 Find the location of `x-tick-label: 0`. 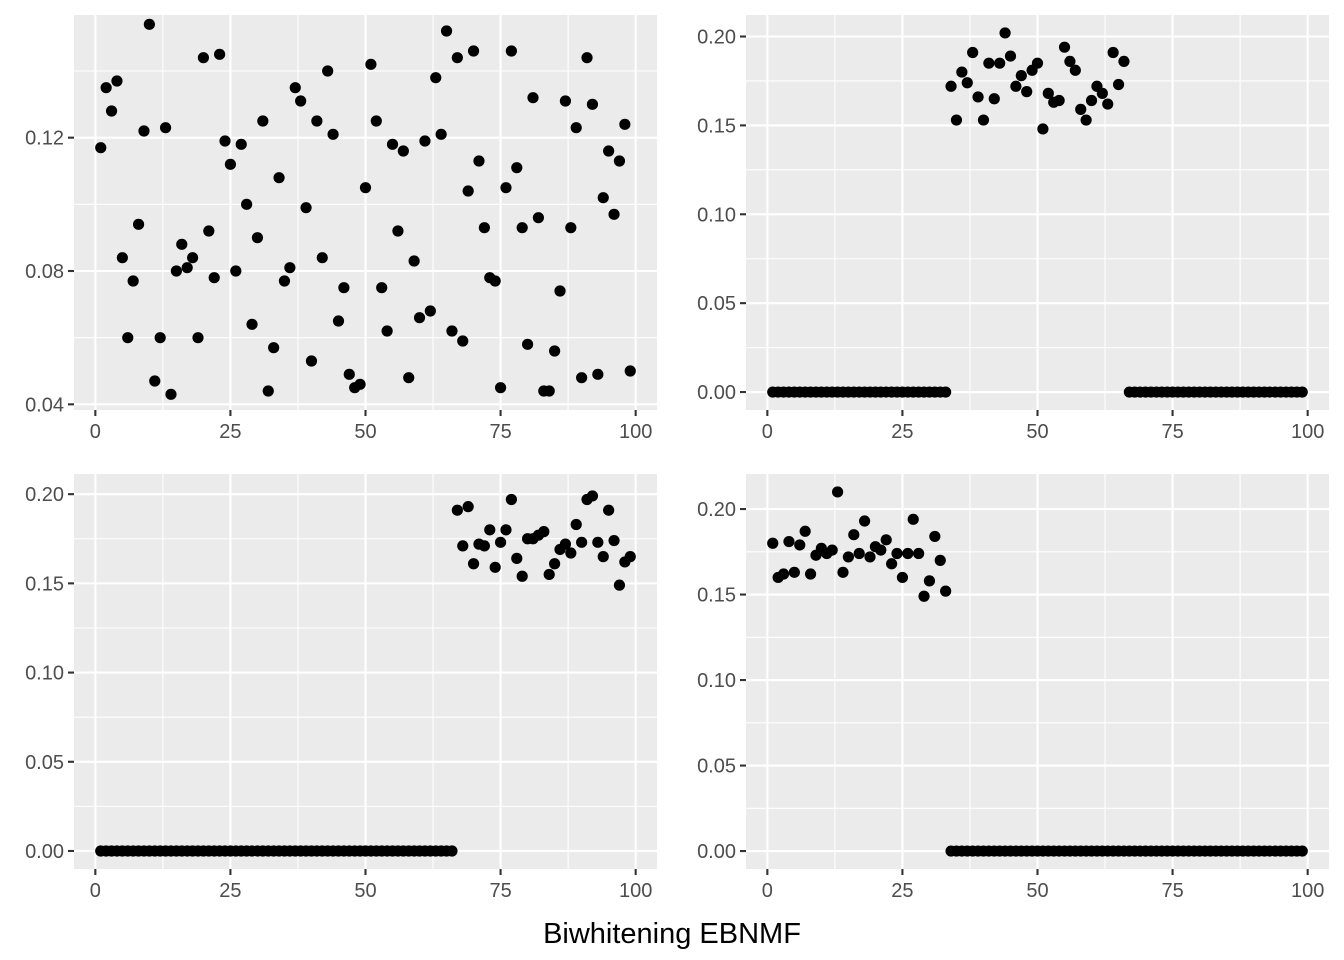

x-tick-label: 0 is located at coordinates (767, 891).